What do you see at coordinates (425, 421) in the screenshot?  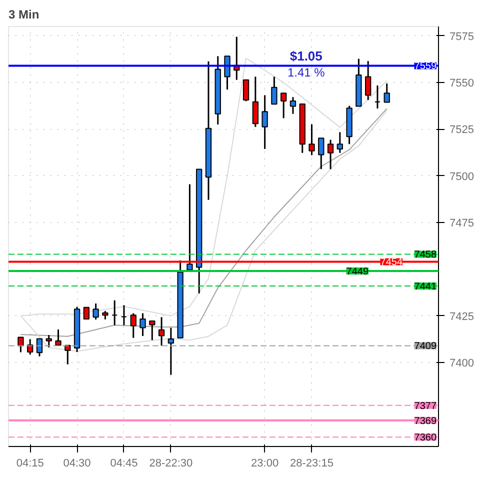 I see `ref-line-label: 7369` at bounding box center [425, 421].